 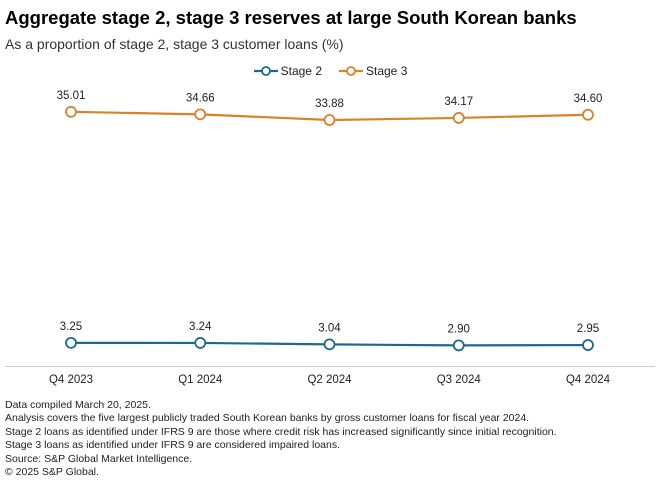 What do you see at coordinates (200, 380) in the screenshot?
I see `x-tick-label: Q1 2024` at bounding box center [200, 380].